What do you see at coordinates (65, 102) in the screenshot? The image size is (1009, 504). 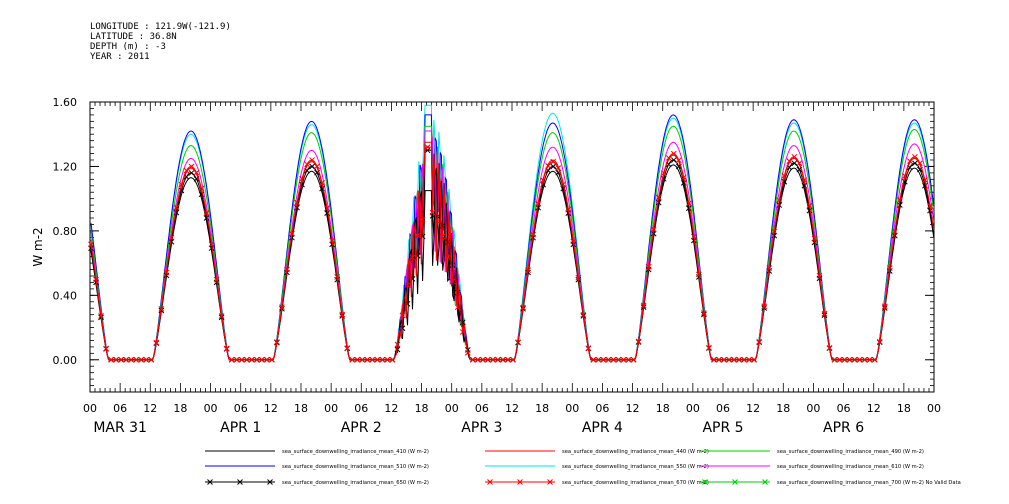 I see `y-tick-label: 1.60` at bounding box center [65, 102].